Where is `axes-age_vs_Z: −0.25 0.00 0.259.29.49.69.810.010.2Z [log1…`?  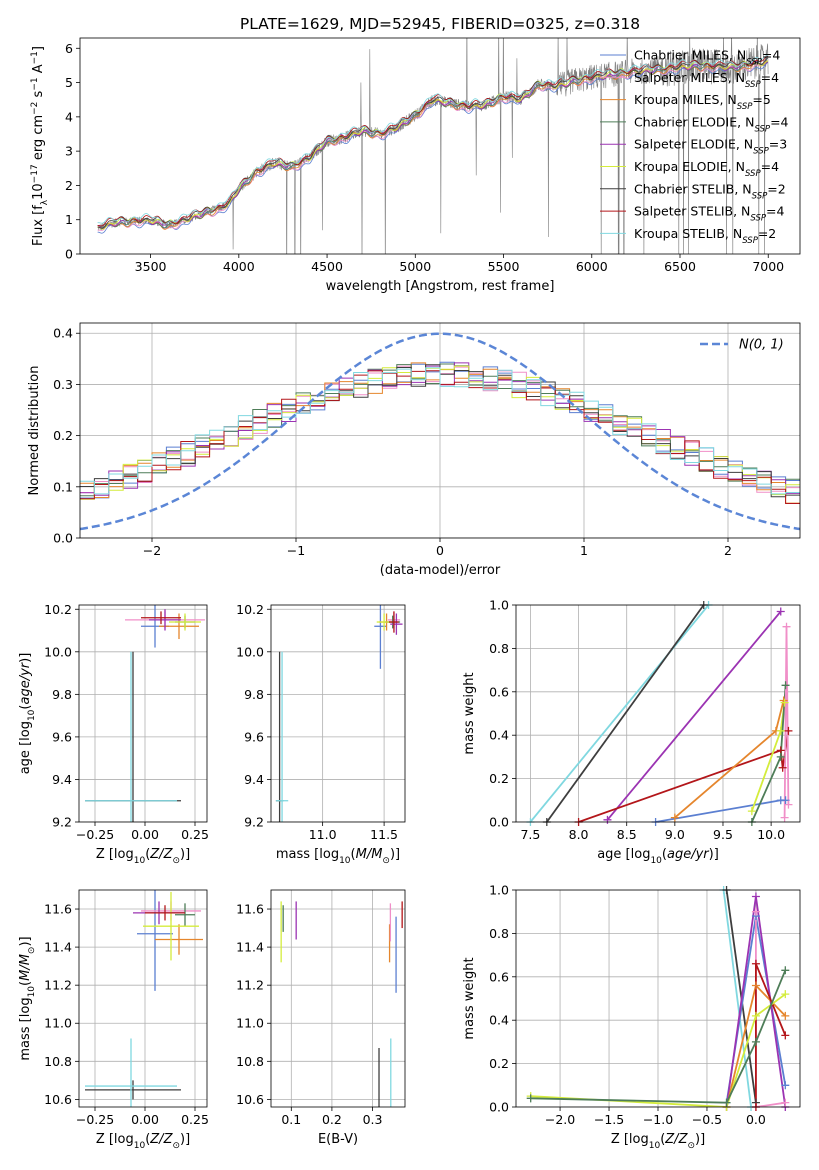 axes-age_vs_Z: −0.25 0.00 0.259.29.49.69.810.010.2Z [log1… is located at coordinates (113, 734).